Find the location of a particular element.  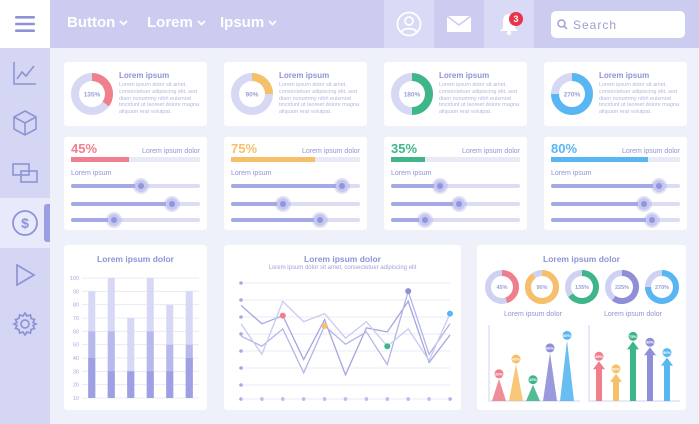

notifications-button is located at coordinates (509, 24).